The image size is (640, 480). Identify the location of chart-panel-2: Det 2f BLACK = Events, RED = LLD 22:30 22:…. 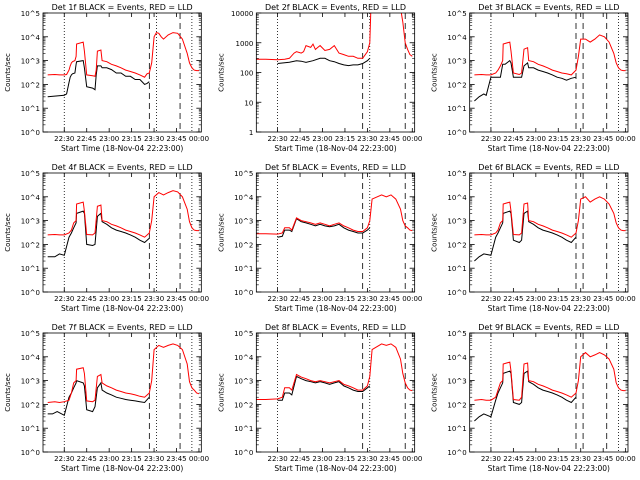
(319, 78).